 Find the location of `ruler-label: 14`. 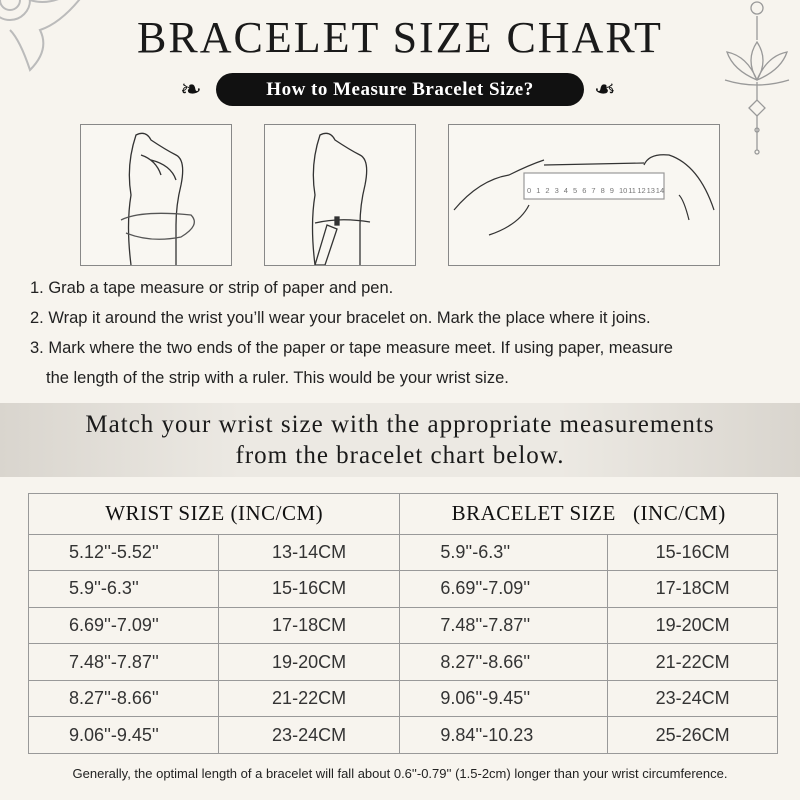

ruler-label: 14 is located at coordinates (660, 190).